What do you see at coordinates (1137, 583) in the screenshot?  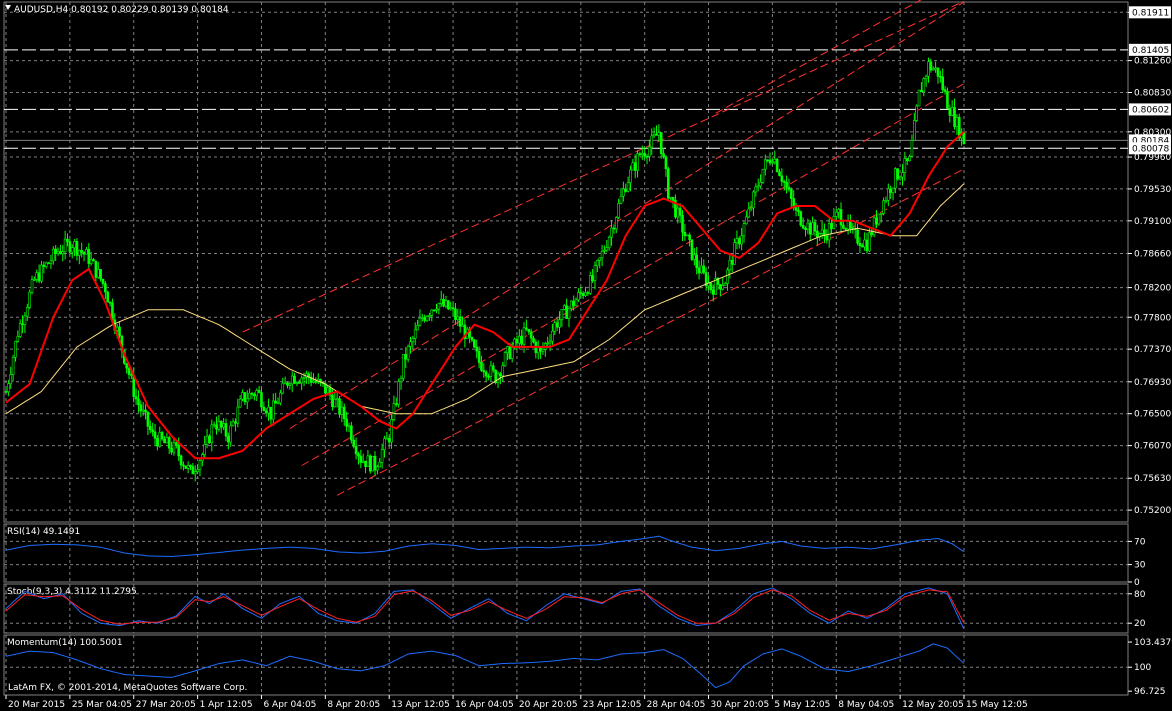 I see `y-tick-label: 0` at bounding box center [1137, 583].